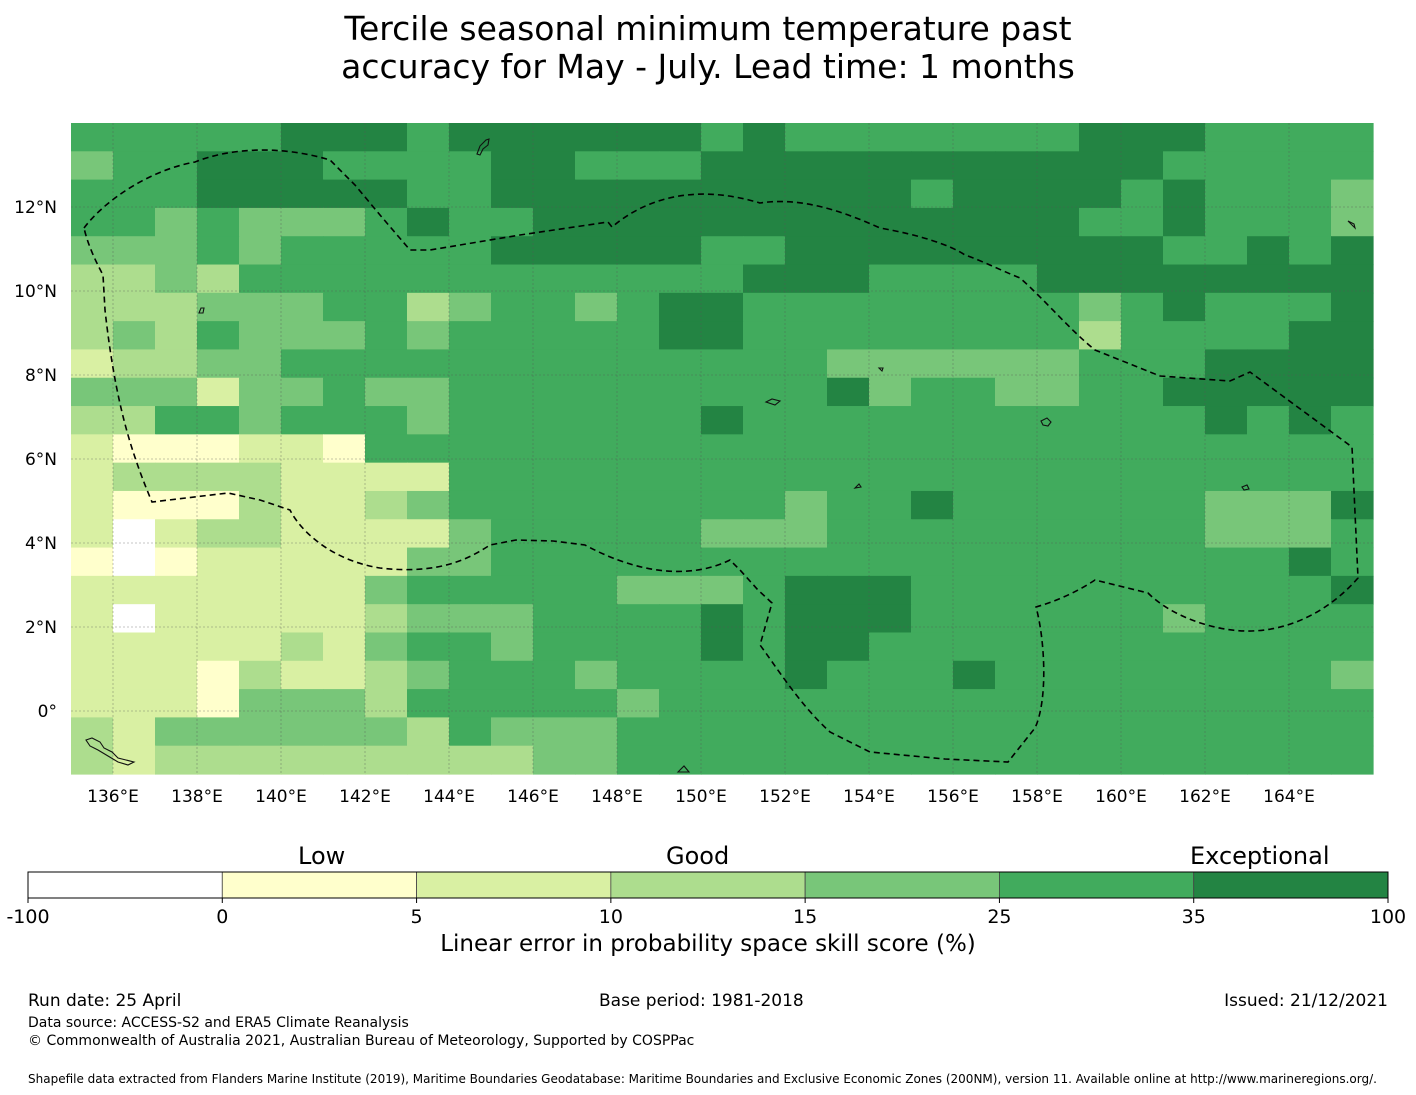 The width and height of the screenshot is (1416, 1095). I want to click on colorbar-segment, so click(1097, 885).